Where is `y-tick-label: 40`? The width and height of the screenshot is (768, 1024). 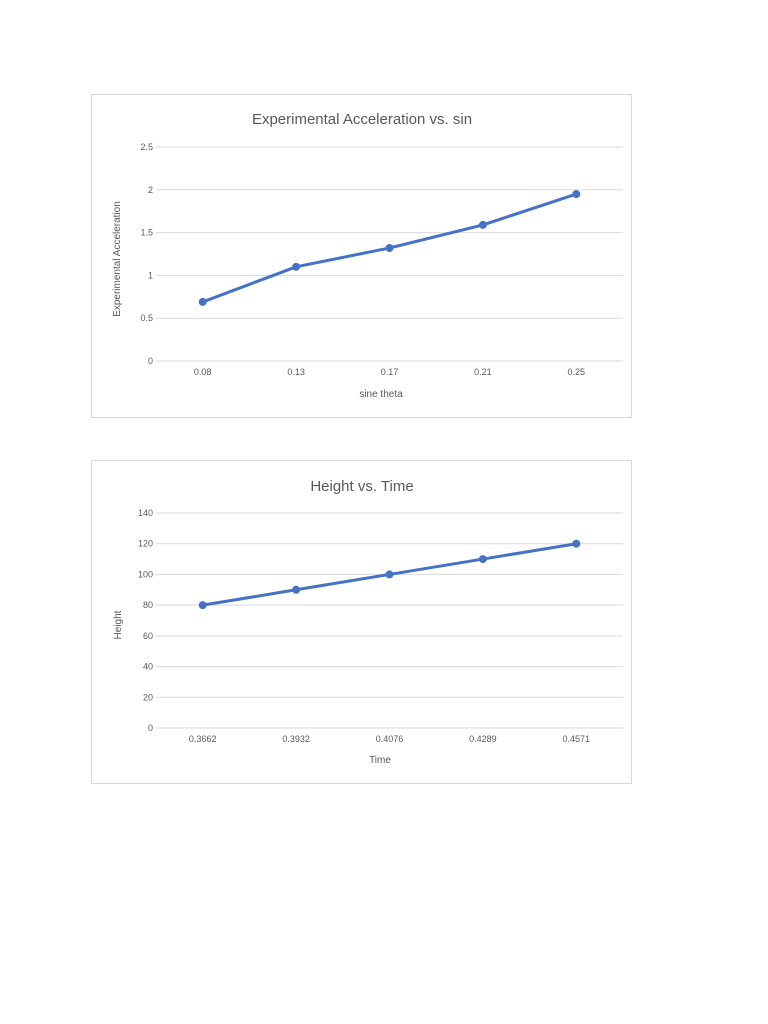 y-tick-label: 40 is located at coordinates (148, 667).